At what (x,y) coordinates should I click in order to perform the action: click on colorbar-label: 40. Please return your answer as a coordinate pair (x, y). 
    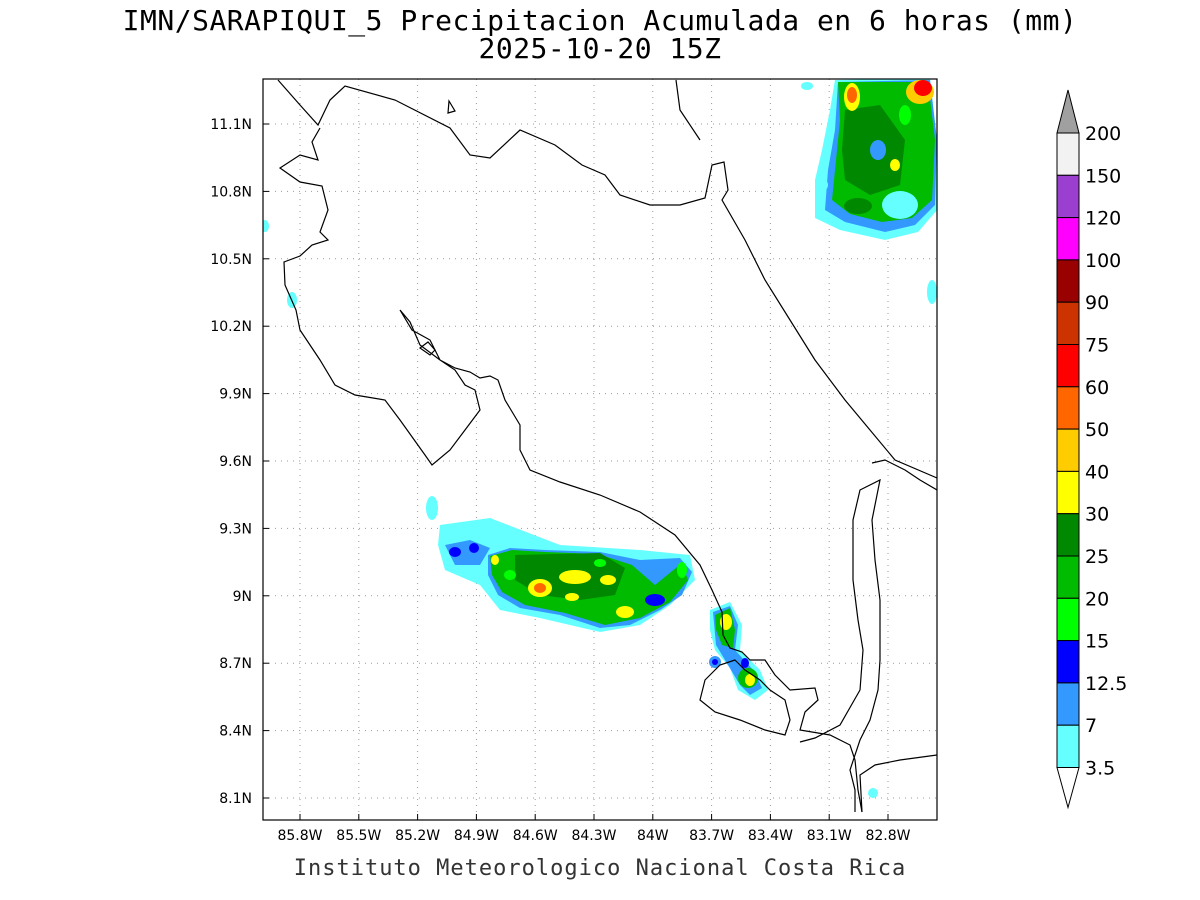
    Looking at the image, I should click on (1097, 472).